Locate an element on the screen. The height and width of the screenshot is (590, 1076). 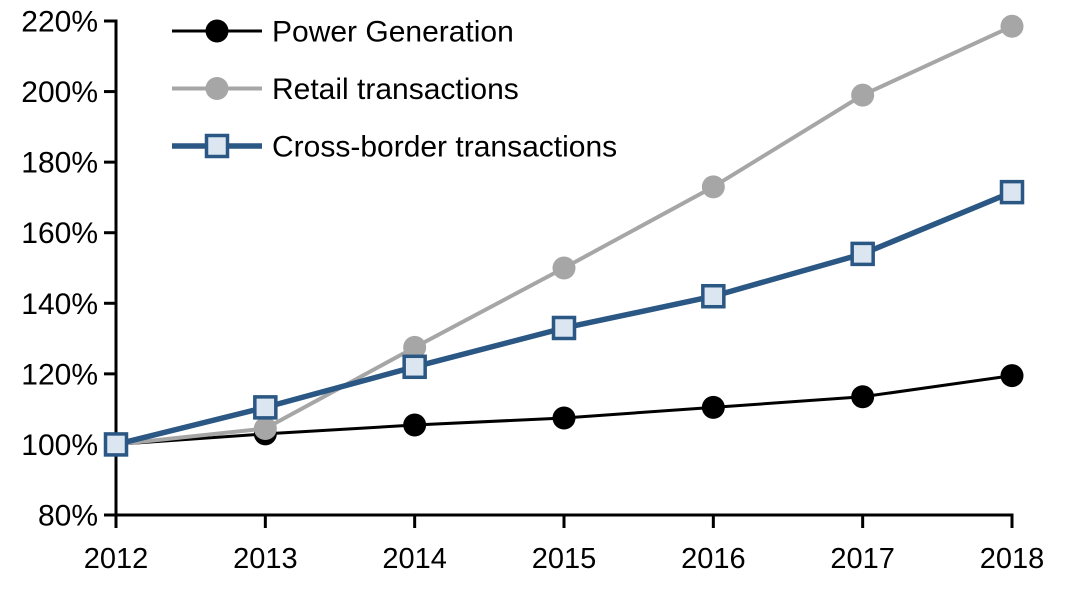
legend-label-power-generation: Power Generation is located at coordinates (393, 32).